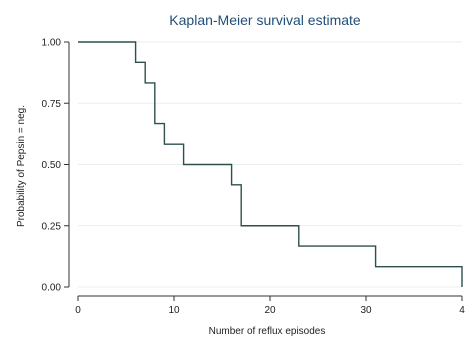 The width and height of the screenshot is (468, 343). What do you see at coordinates (267, 331) in the screenshot?
I see `x-axis-title: Number of reflux episodes` at bounding box center [267, 331].